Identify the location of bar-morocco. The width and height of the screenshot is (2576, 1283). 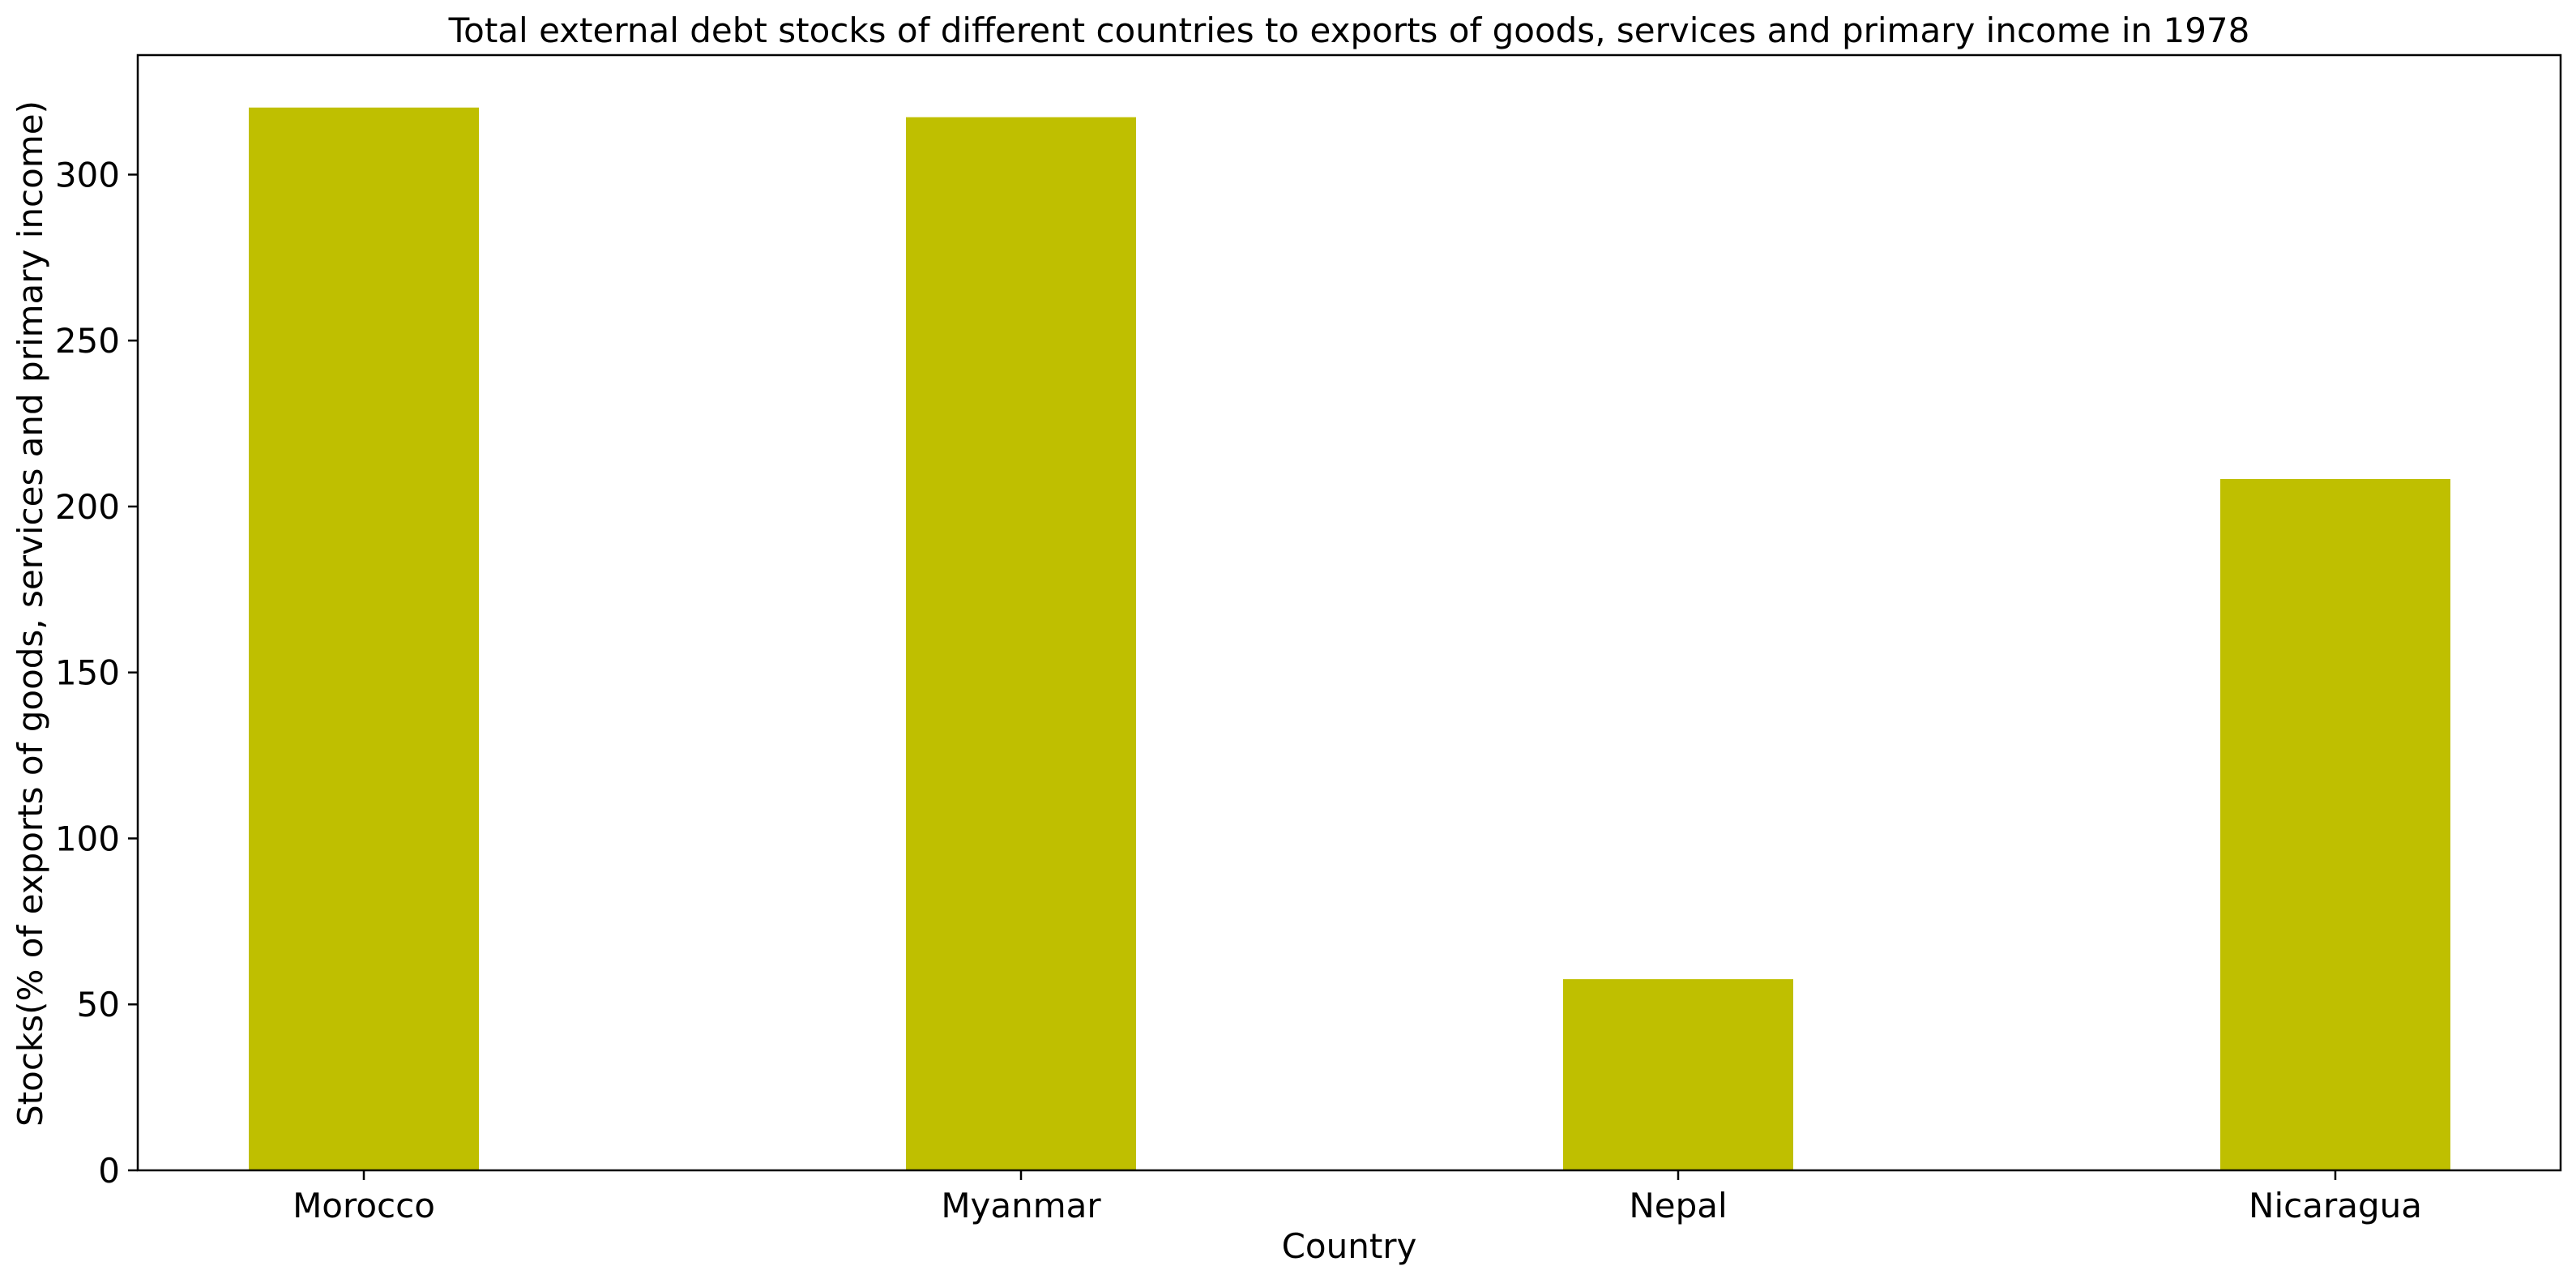
(364, 639).